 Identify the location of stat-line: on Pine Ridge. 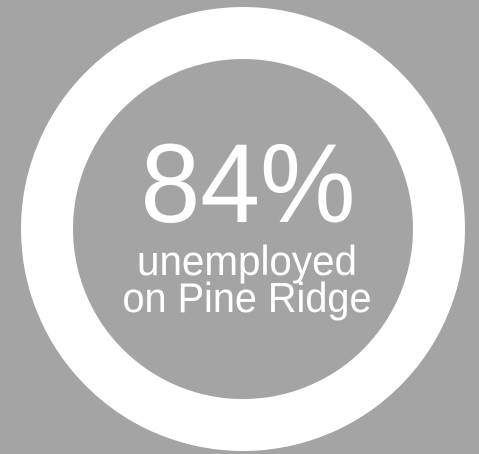
(247, 297).